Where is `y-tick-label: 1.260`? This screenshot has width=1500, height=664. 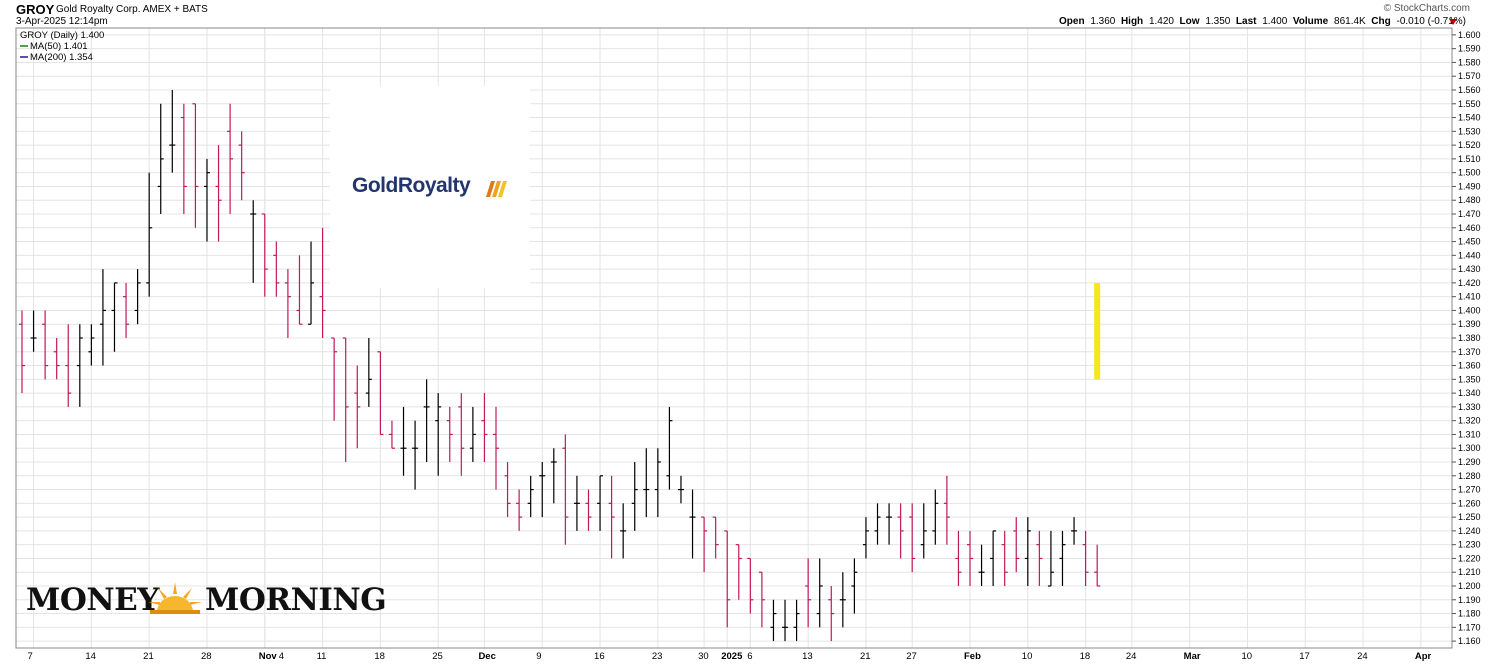 y-tick-label: 1.260 is located at coordinates (1469, 503).